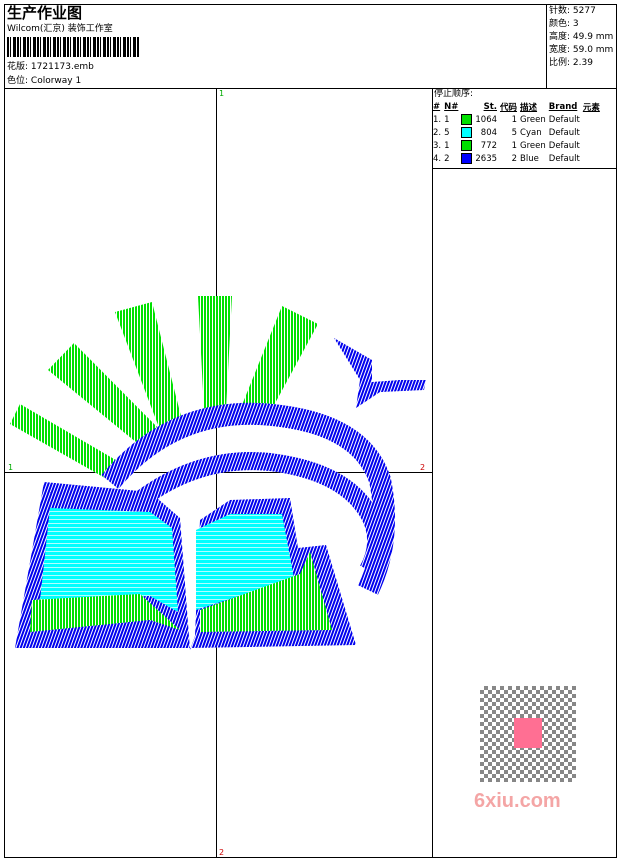  I want to click on col-brand: Brand, so click(563, 106).